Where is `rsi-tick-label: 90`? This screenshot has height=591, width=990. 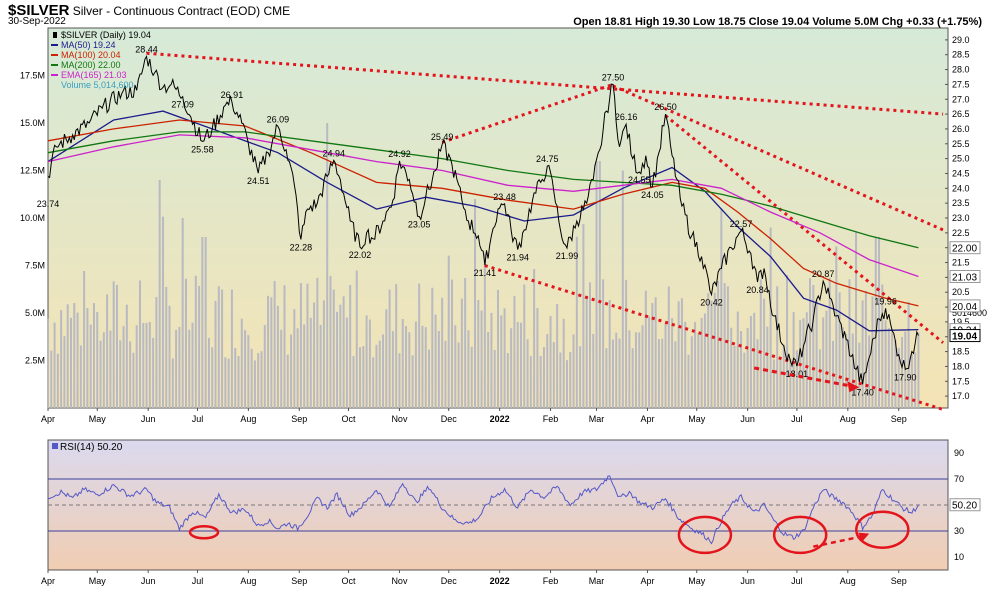
rsi-tick-label: 90 is located at coordinates (959, 453).